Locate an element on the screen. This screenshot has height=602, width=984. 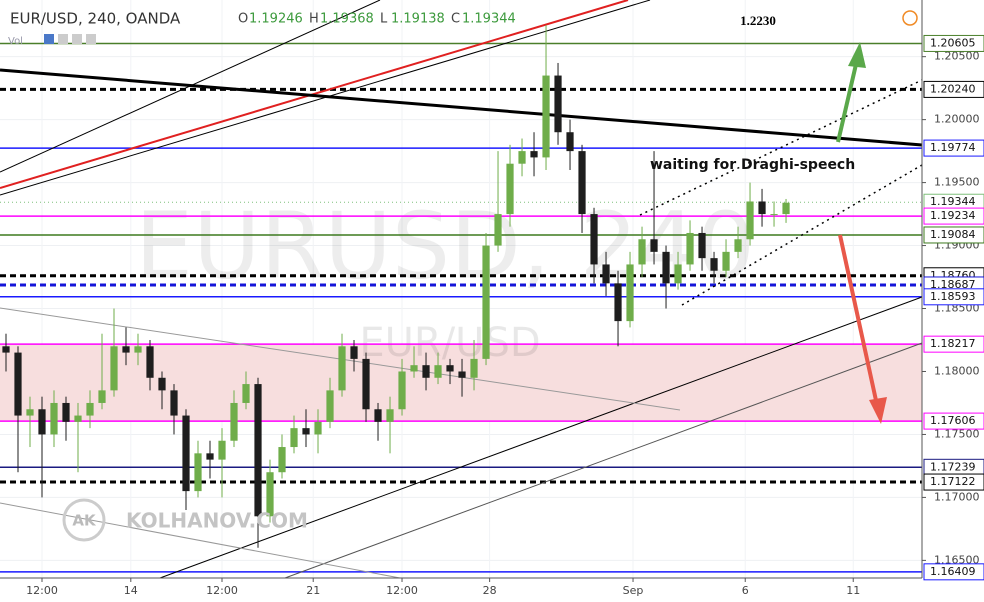
trend-line is located at coordinates (200, 540).